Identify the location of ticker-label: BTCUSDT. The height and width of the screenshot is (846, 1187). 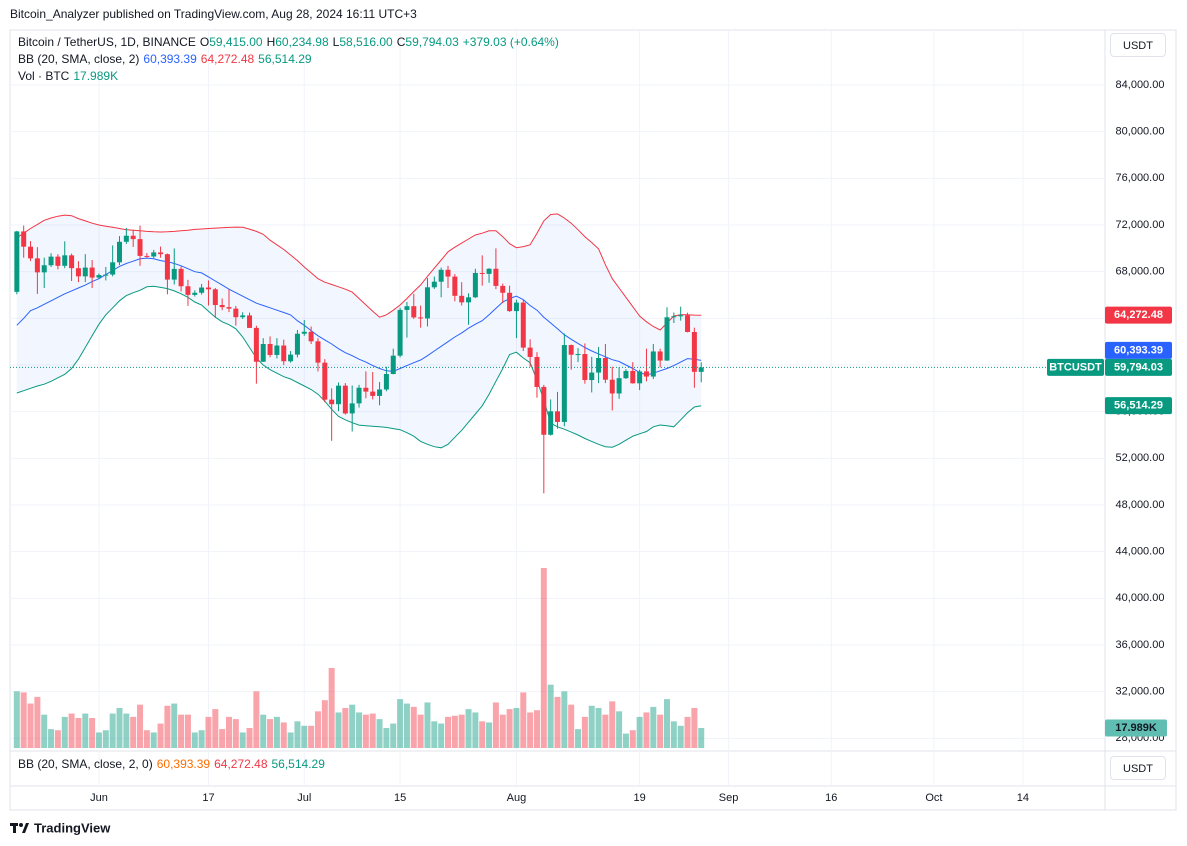
(1075, 367).